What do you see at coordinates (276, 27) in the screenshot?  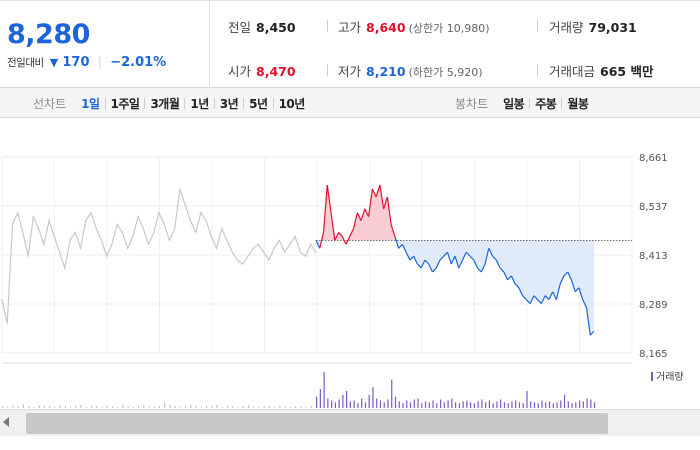 I see `prev-close-value: 8,450` at bounding box center [276, 27].